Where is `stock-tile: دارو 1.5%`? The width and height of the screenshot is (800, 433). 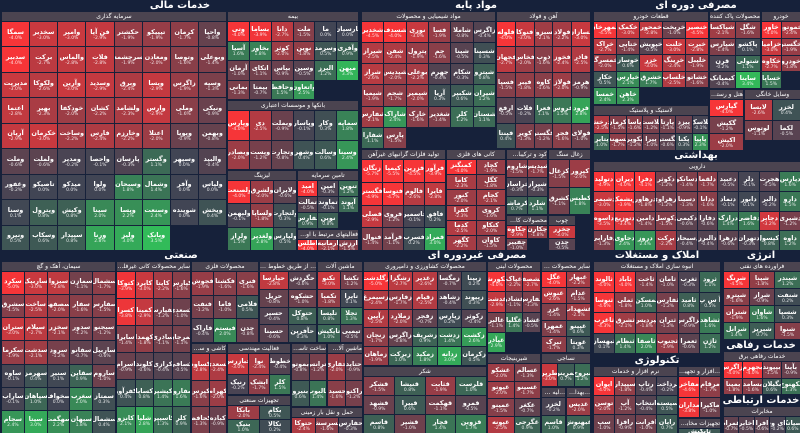 stock-tile: دارو 1.5% is located at coordinates (790, 201).